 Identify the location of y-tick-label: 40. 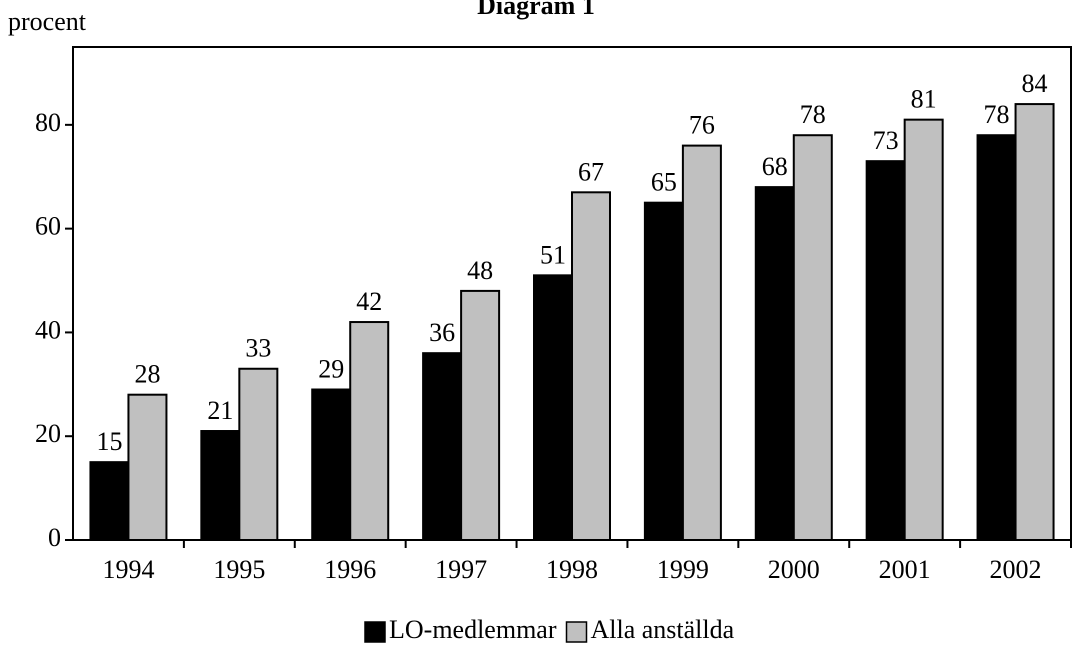
(48, 329).